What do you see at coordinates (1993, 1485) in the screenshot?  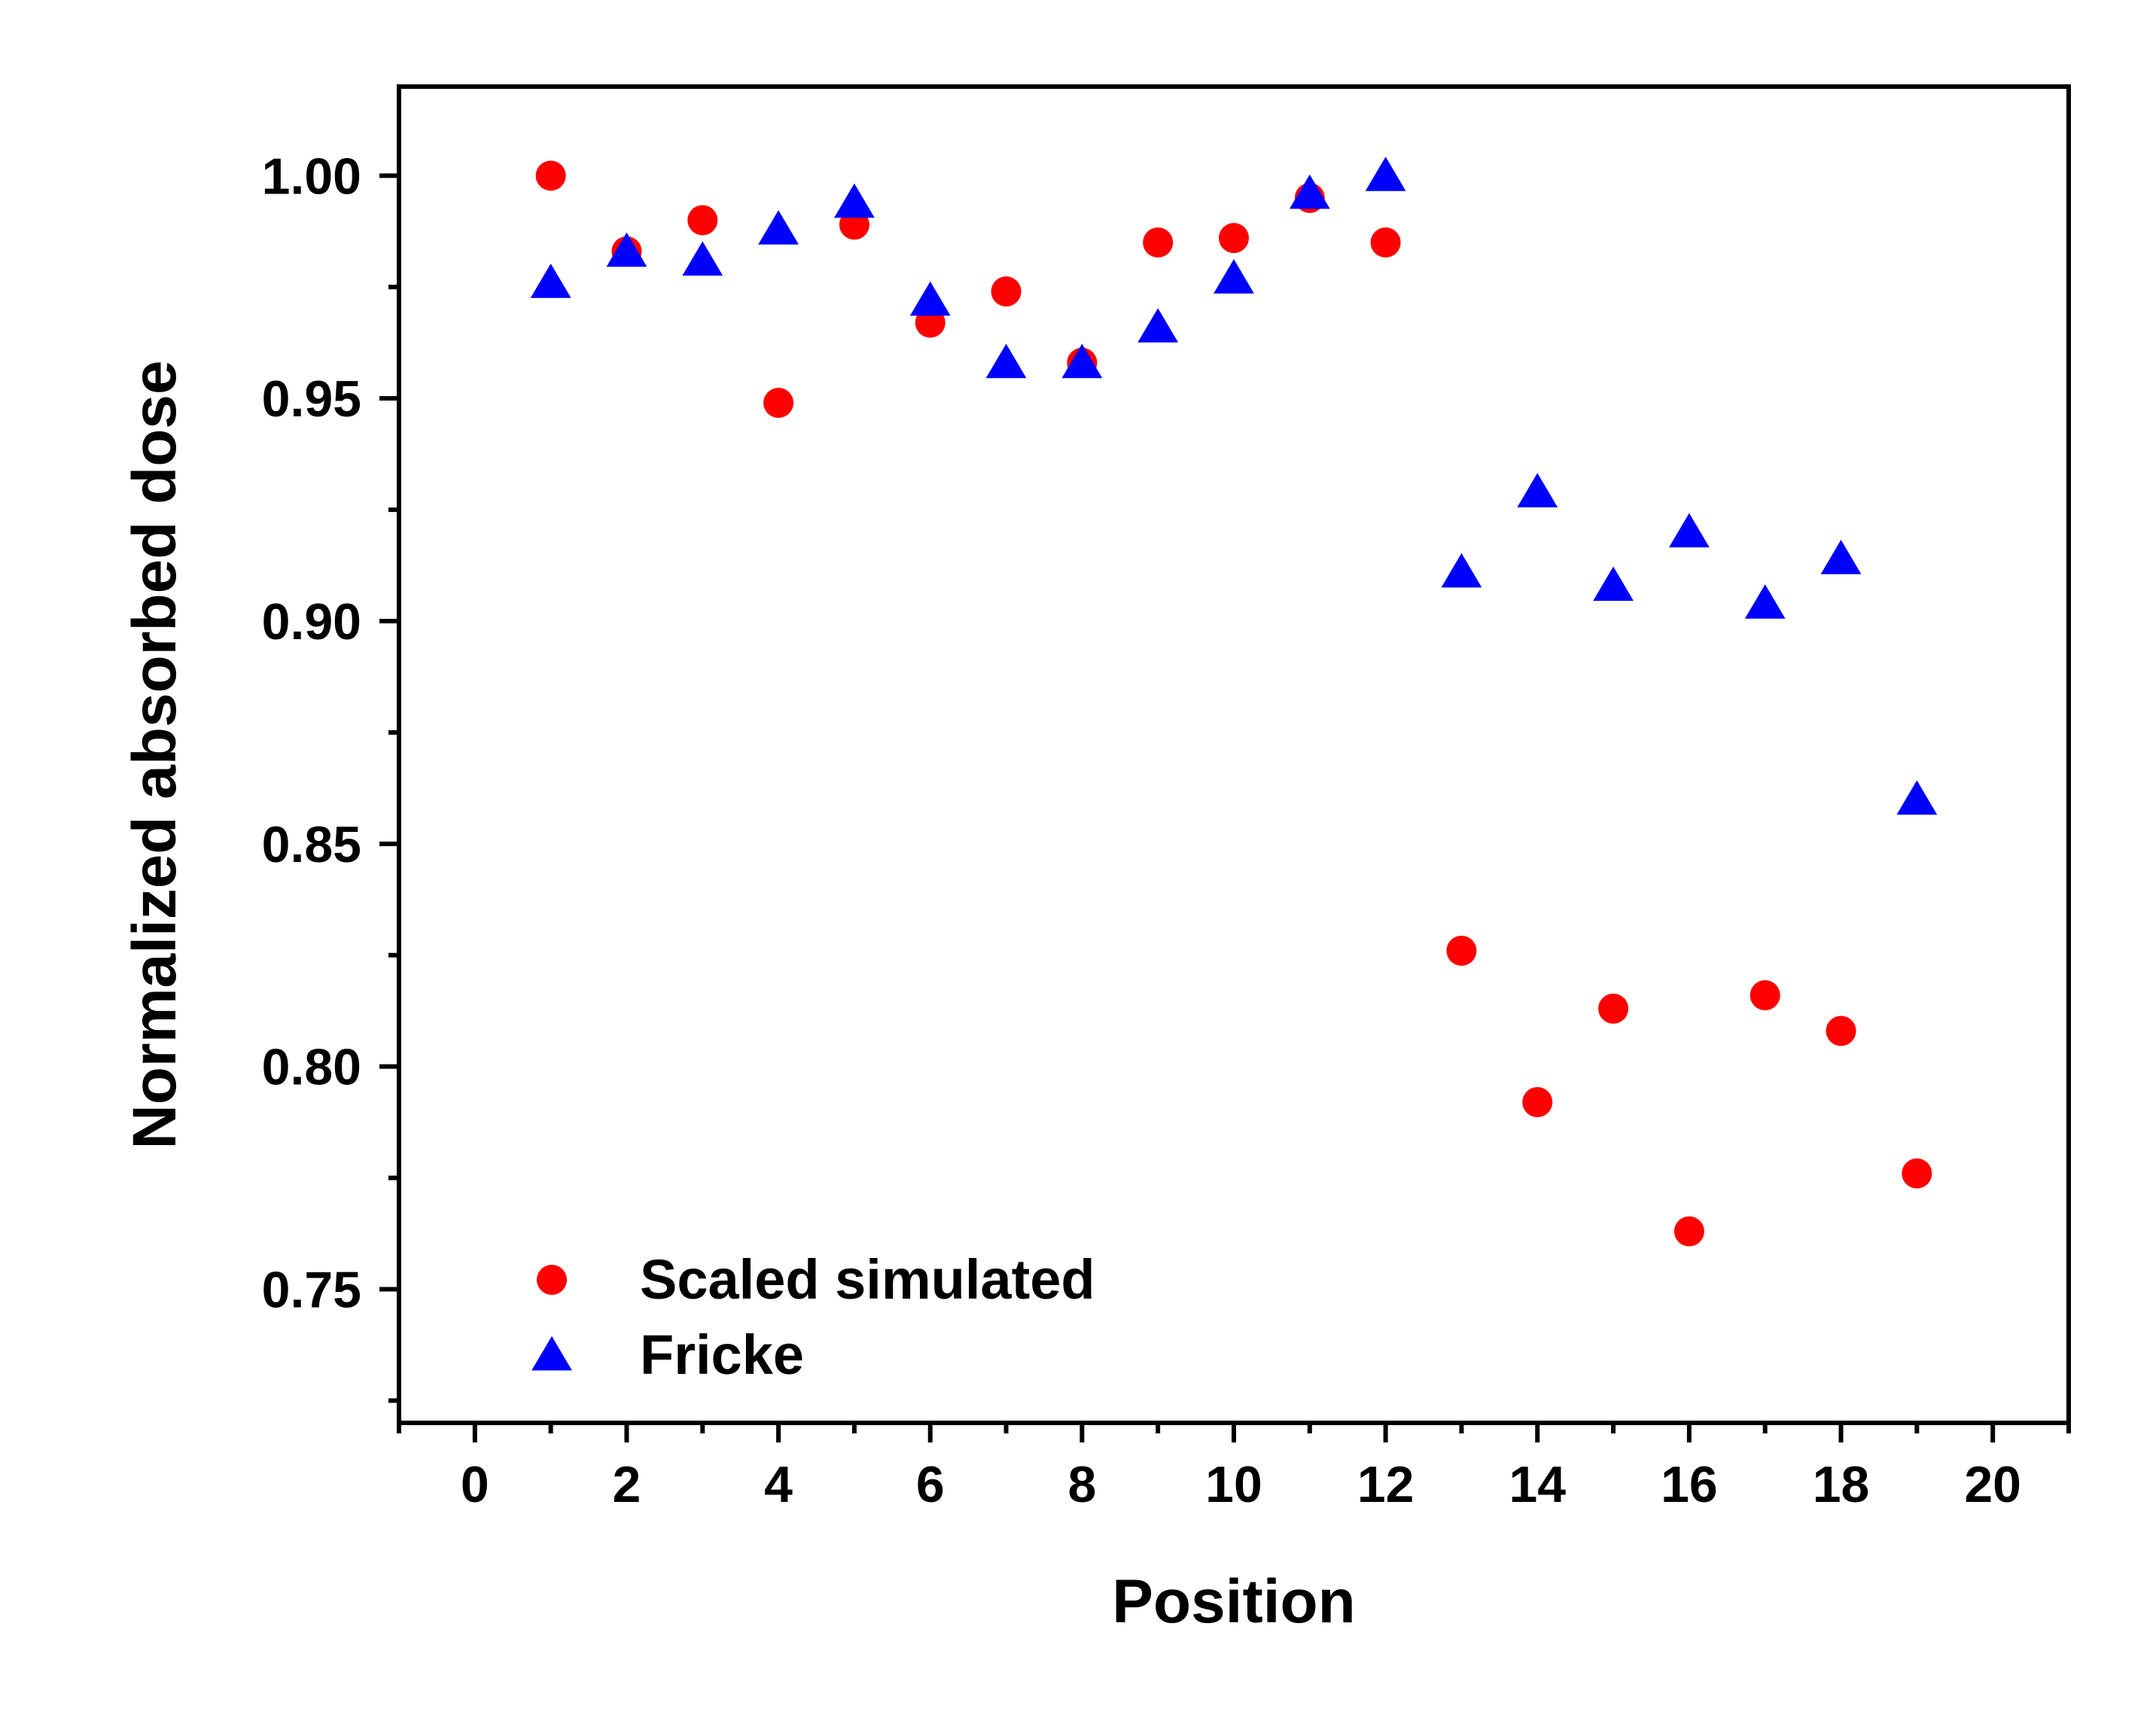 I see `x-tick-label: 20` at bounding box center [1993, 1485].